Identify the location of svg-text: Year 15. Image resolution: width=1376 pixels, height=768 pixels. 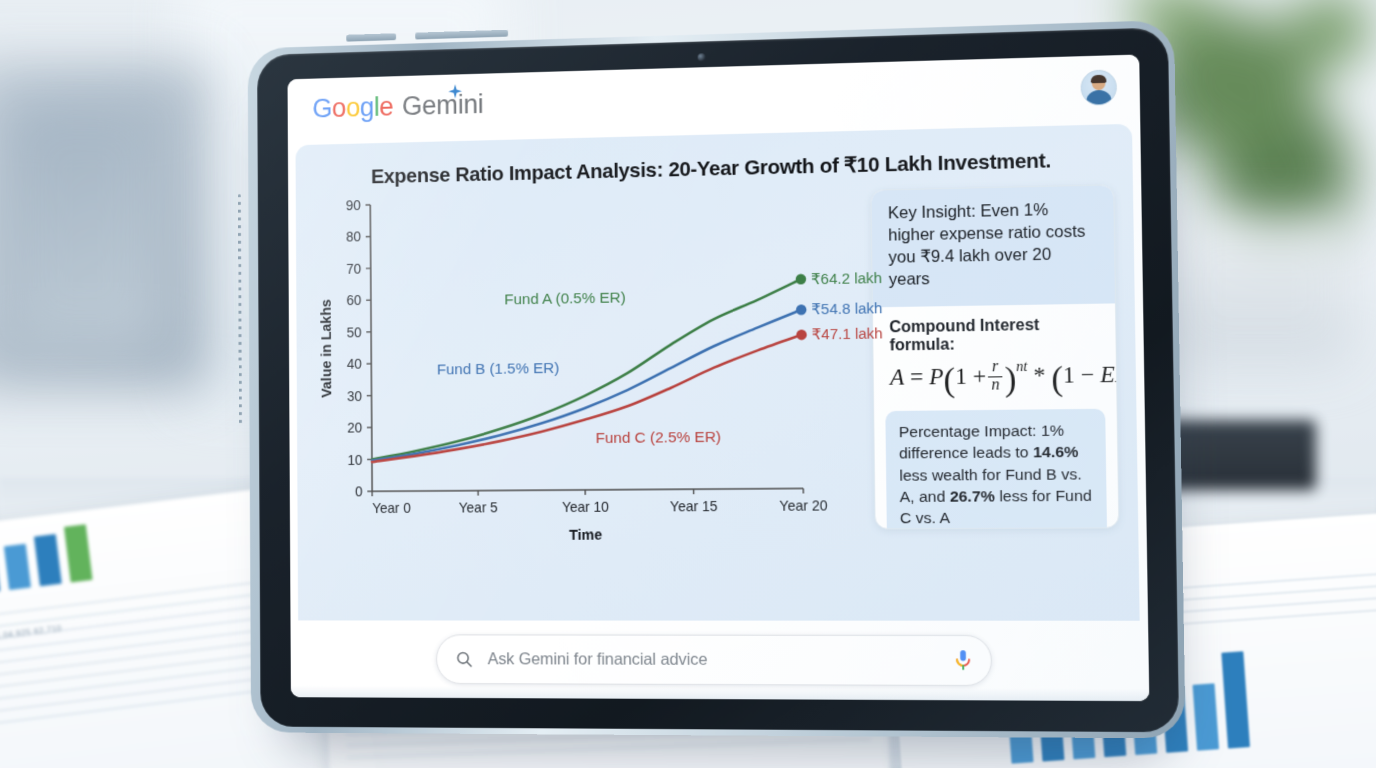
(694, 507).